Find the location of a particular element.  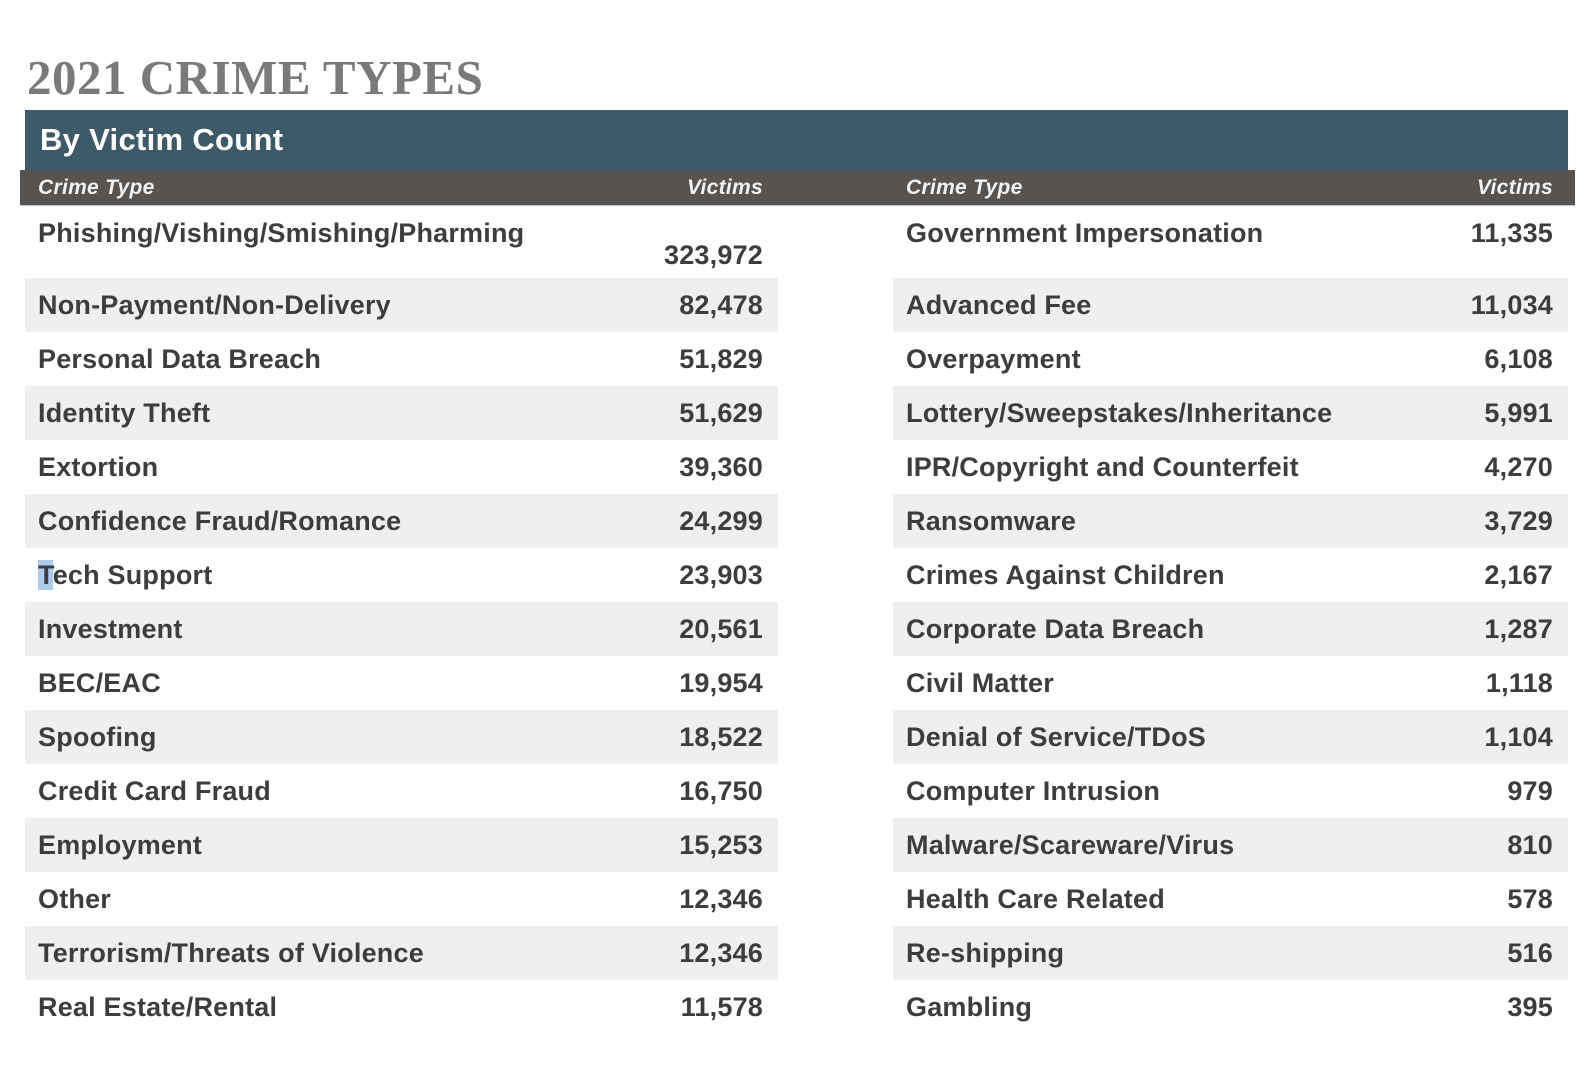

crime-type-label: IPR/Copyright and Counterfeit is located at coordinates (1102, 466).